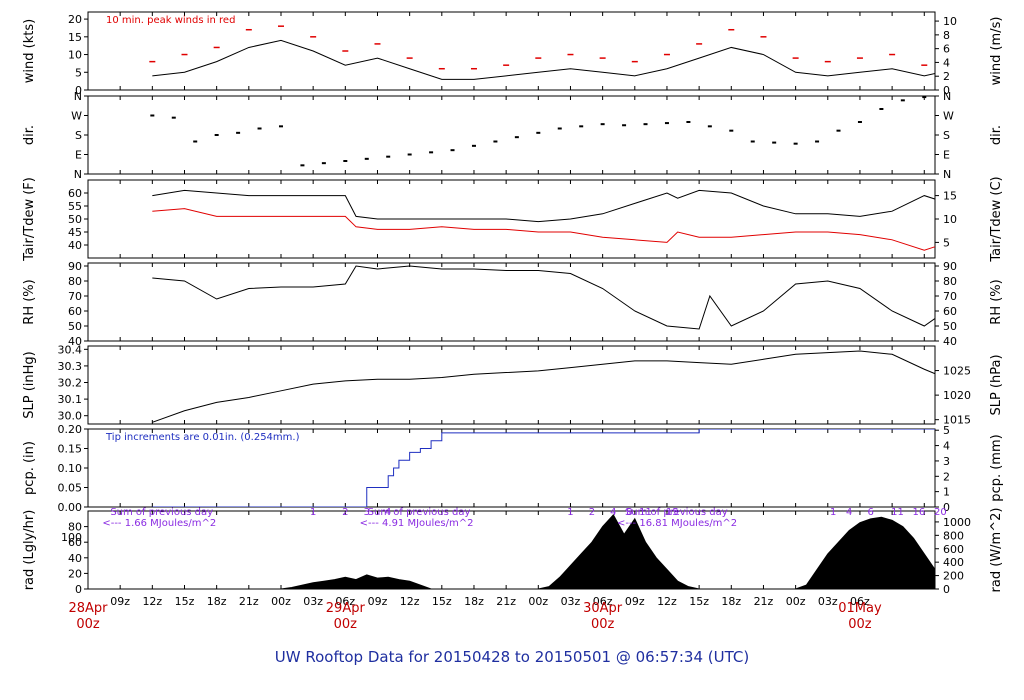 The image size is (1024, 700). I want to click on x-hour-label: 00z, so click(281, 601).